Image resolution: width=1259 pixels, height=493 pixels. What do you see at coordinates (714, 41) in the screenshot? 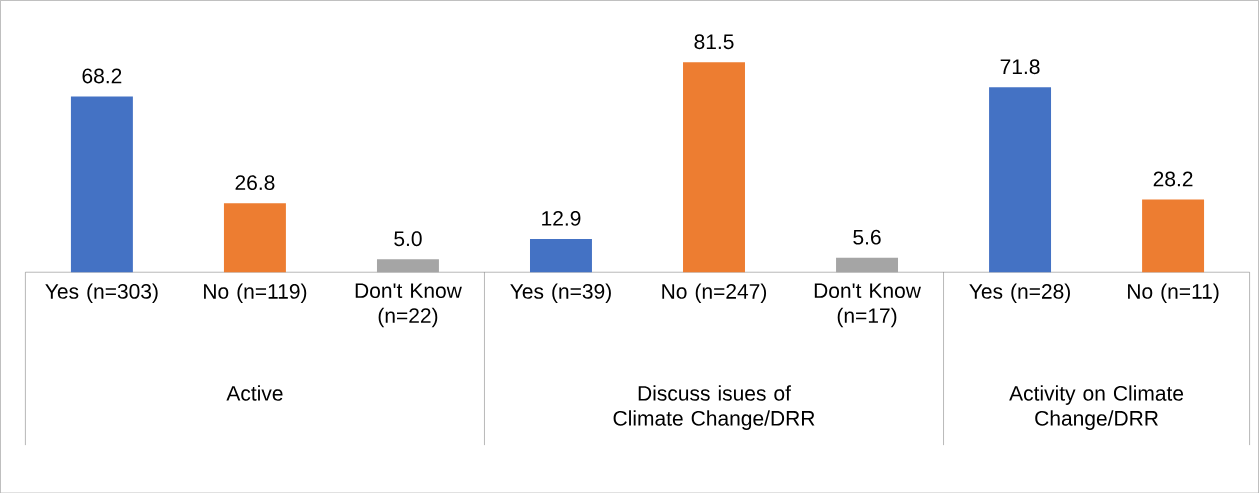
I see `data-label: 81.5` at bounding box center [714, 41].